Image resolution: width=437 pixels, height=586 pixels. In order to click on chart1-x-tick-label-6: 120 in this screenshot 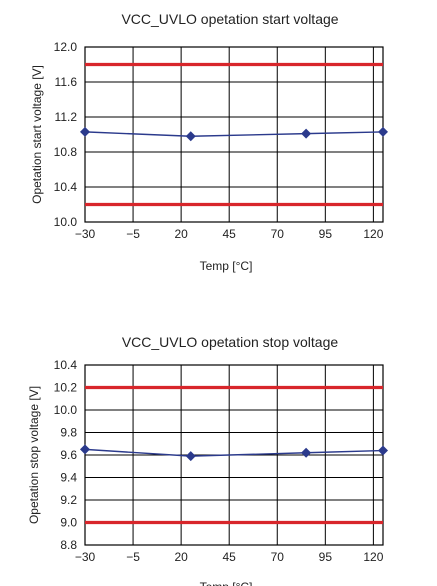, I will do `click(373, 234)`.